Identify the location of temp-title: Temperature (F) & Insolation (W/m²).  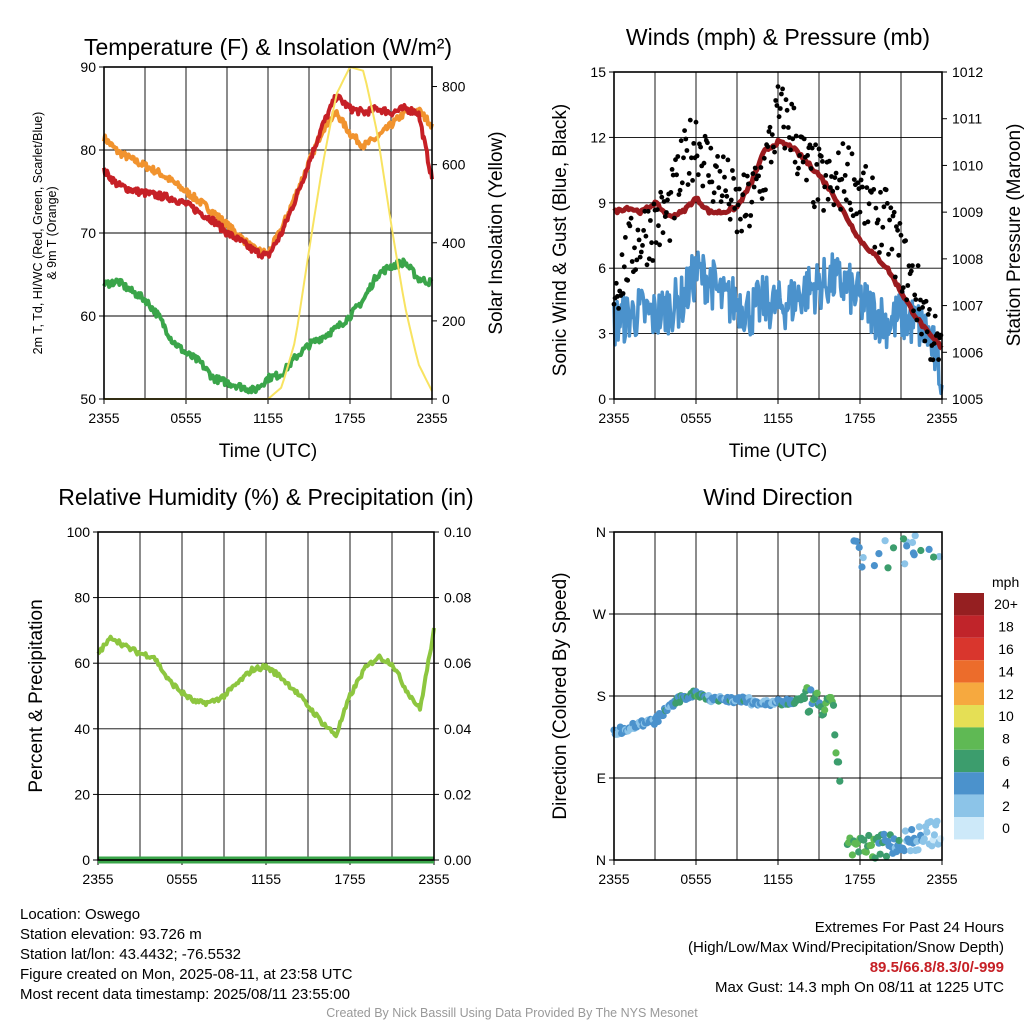
(268, 47).